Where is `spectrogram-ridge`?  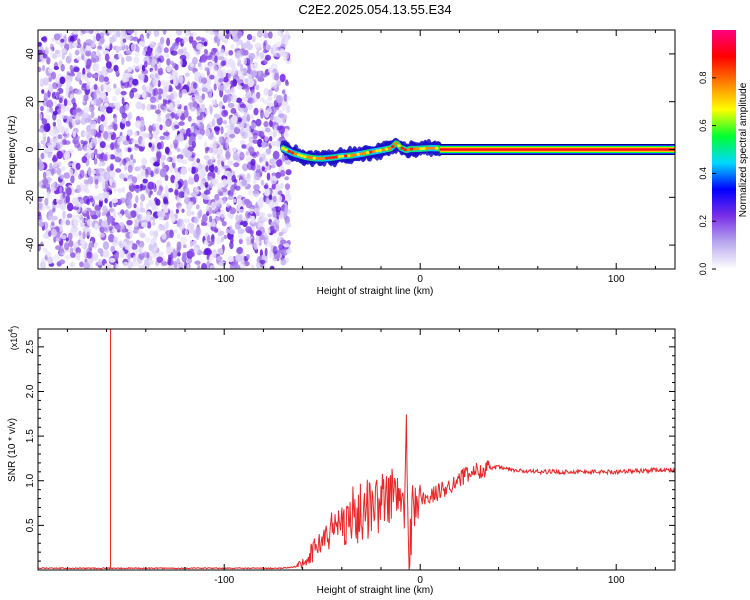 spectrogram-ridge is located at coordinates (361, 152).